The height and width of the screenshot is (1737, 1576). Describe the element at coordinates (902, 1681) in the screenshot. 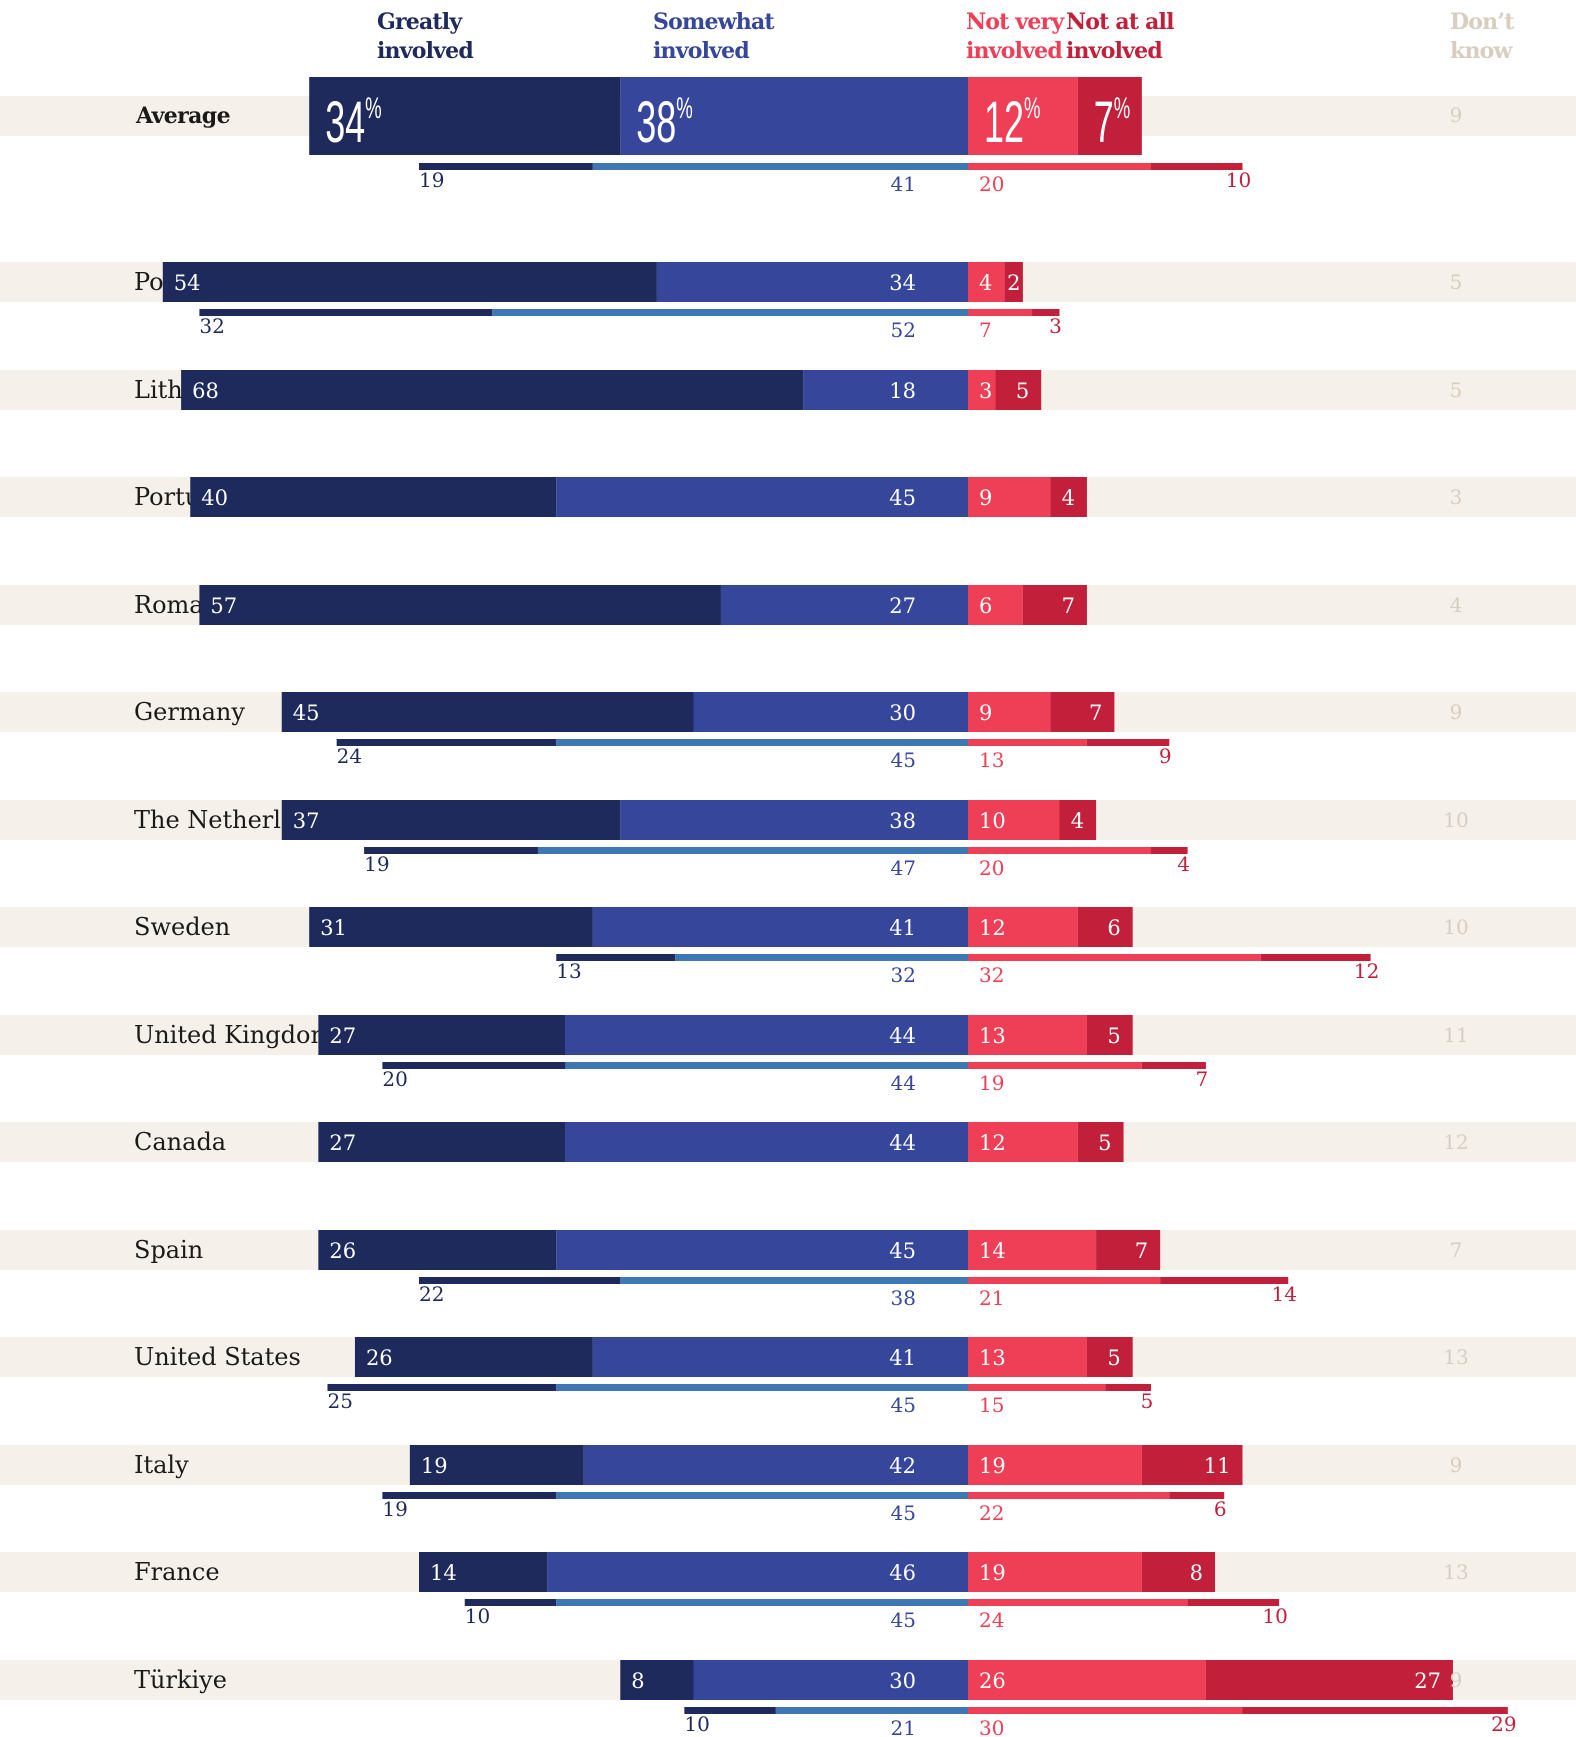

I see `bar-value-somewhat: 30` at that location.